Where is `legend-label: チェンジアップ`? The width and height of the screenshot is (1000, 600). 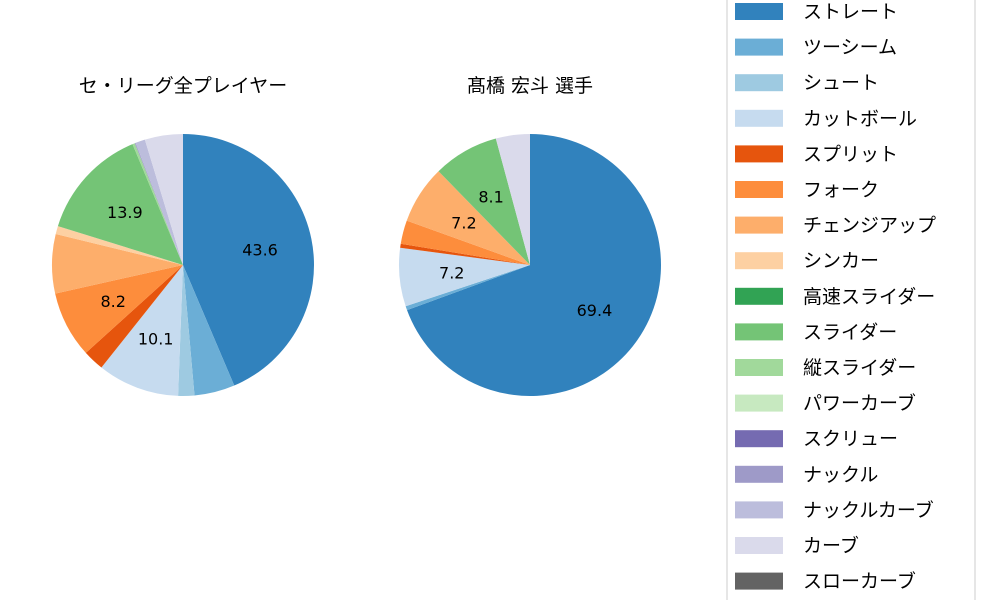
legend-label: チェンジアップ is located at coordinates (869, 226).